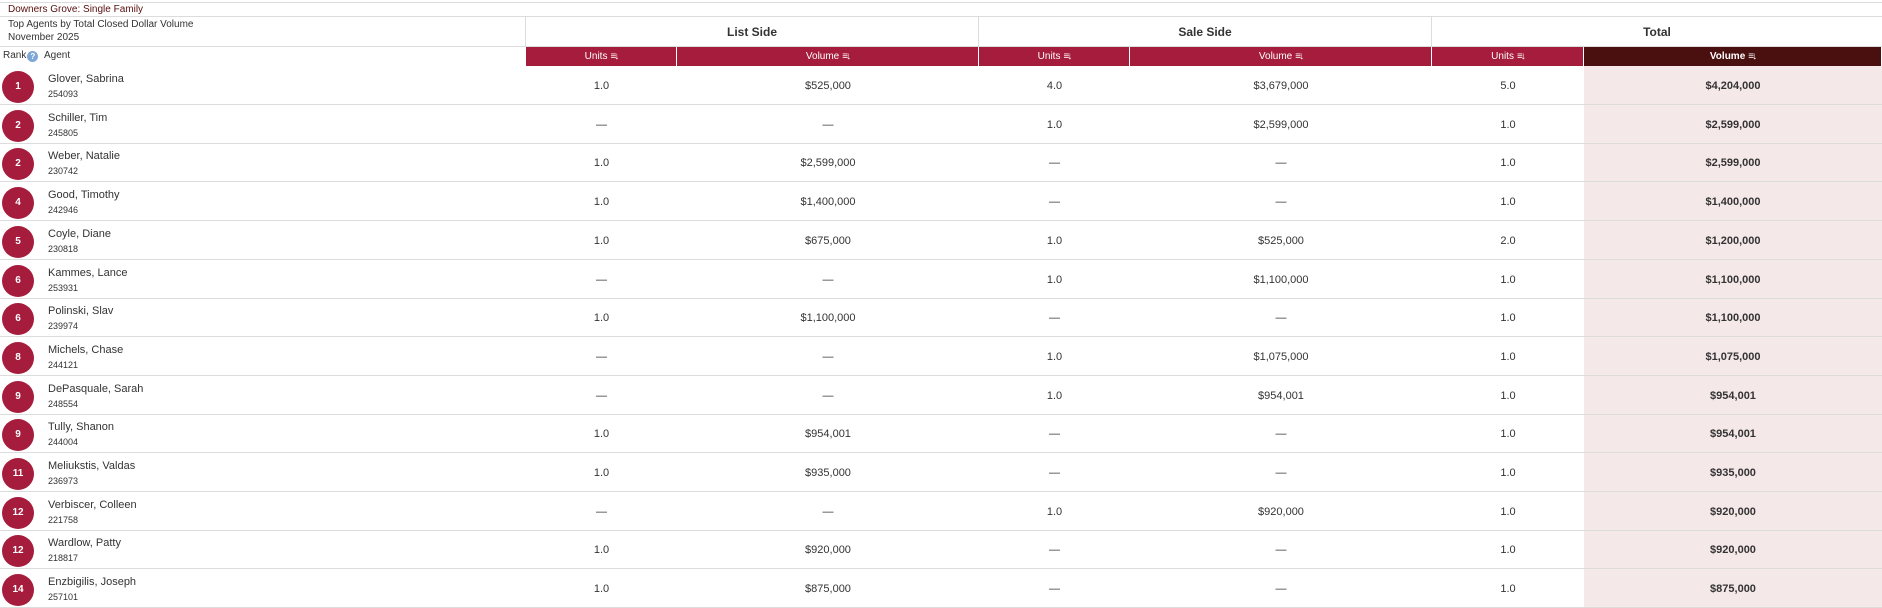 This screenshot has width=1882, height=608. I want to click on total-volume-cell: $875,000, so click(1733, 589).